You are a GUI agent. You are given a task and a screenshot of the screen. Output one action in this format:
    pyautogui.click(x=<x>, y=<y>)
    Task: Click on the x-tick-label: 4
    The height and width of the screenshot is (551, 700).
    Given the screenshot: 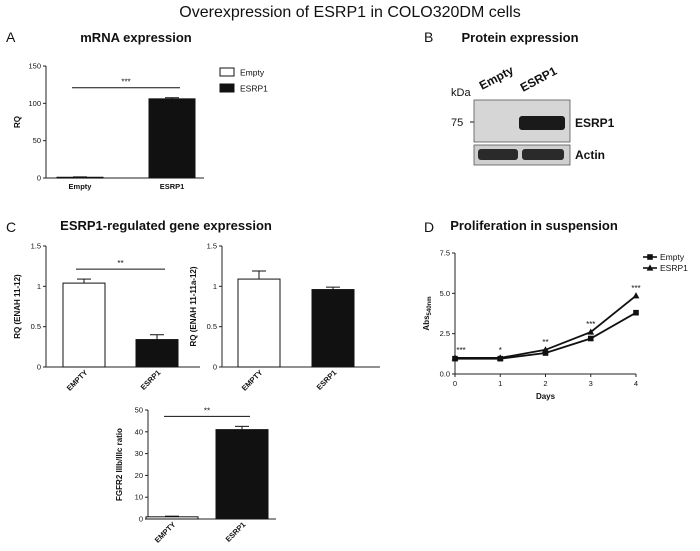 What is the action you would take?
    pyautogui.click(x=636, y=383)
    